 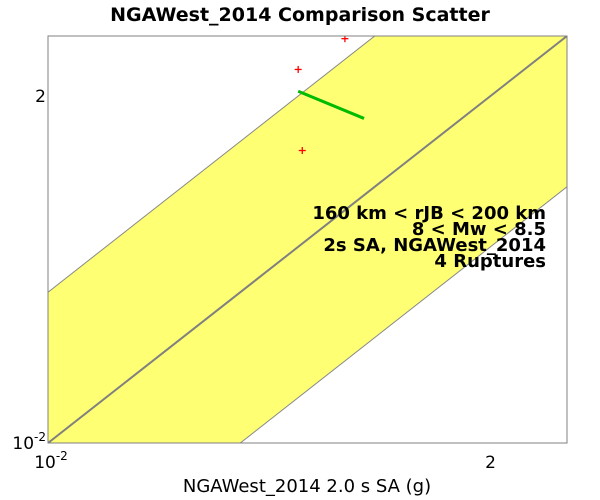 What do you see at coordinates (429, 213) in the screenshot?
I see `annotation-line-0: 160 km < rJB < 200 km` at bounding box center [429, 213].